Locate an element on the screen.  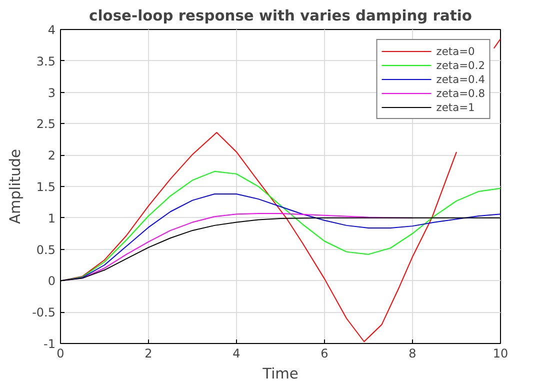
x-tick-label: 0 is located at coordinates (60, 353).